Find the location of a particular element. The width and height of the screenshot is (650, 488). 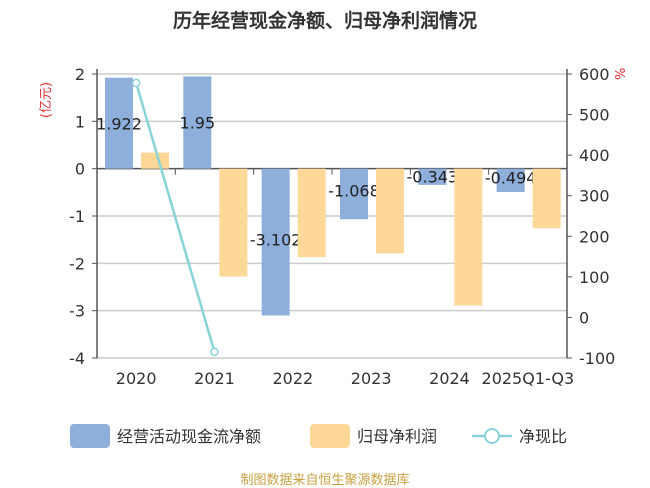

data-label: -1.068 is located at coordinates (354, 191).